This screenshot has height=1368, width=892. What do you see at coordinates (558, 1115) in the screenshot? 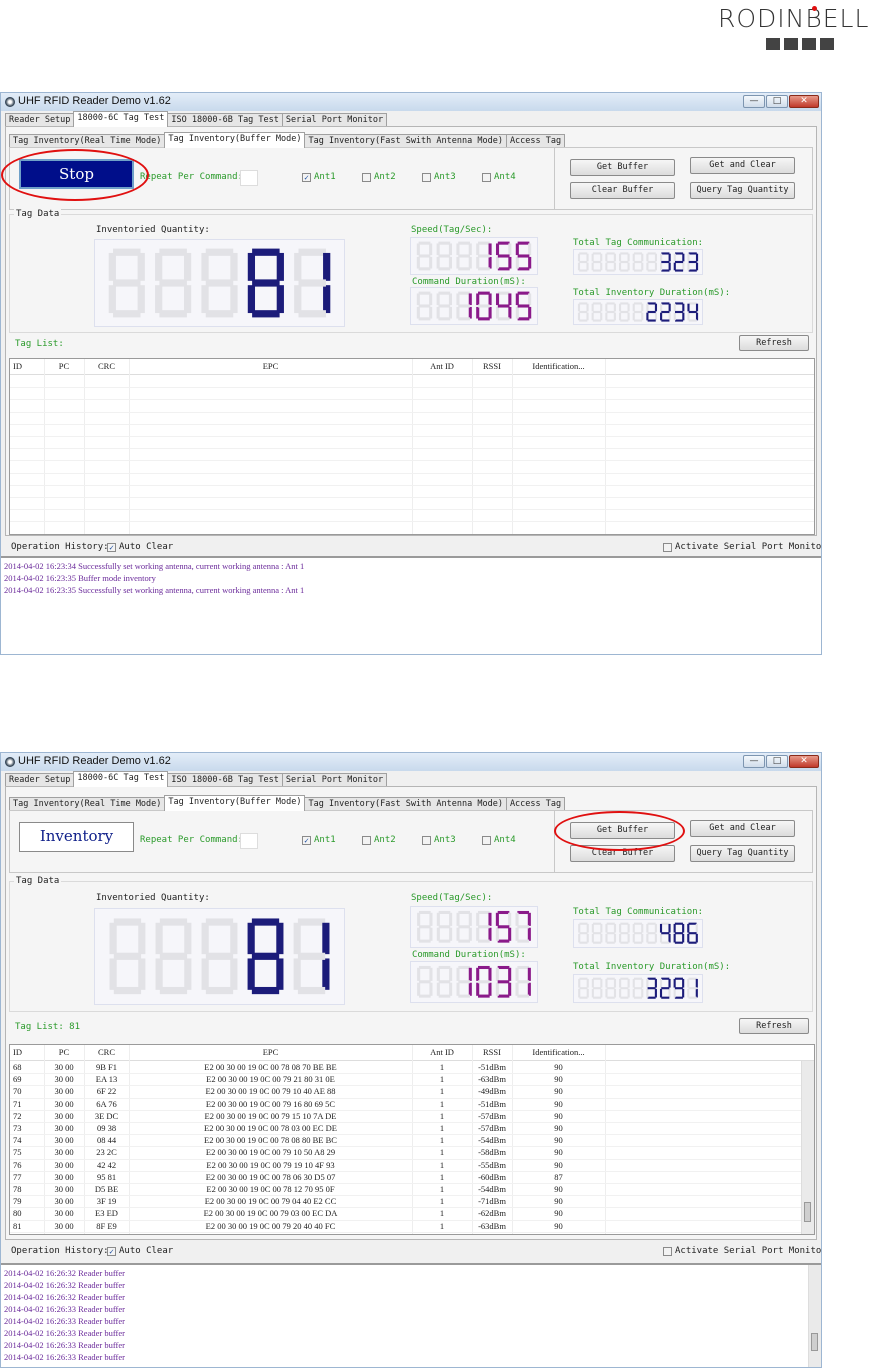
I see `table-cell: 90` at bounding box center [558, 1115].